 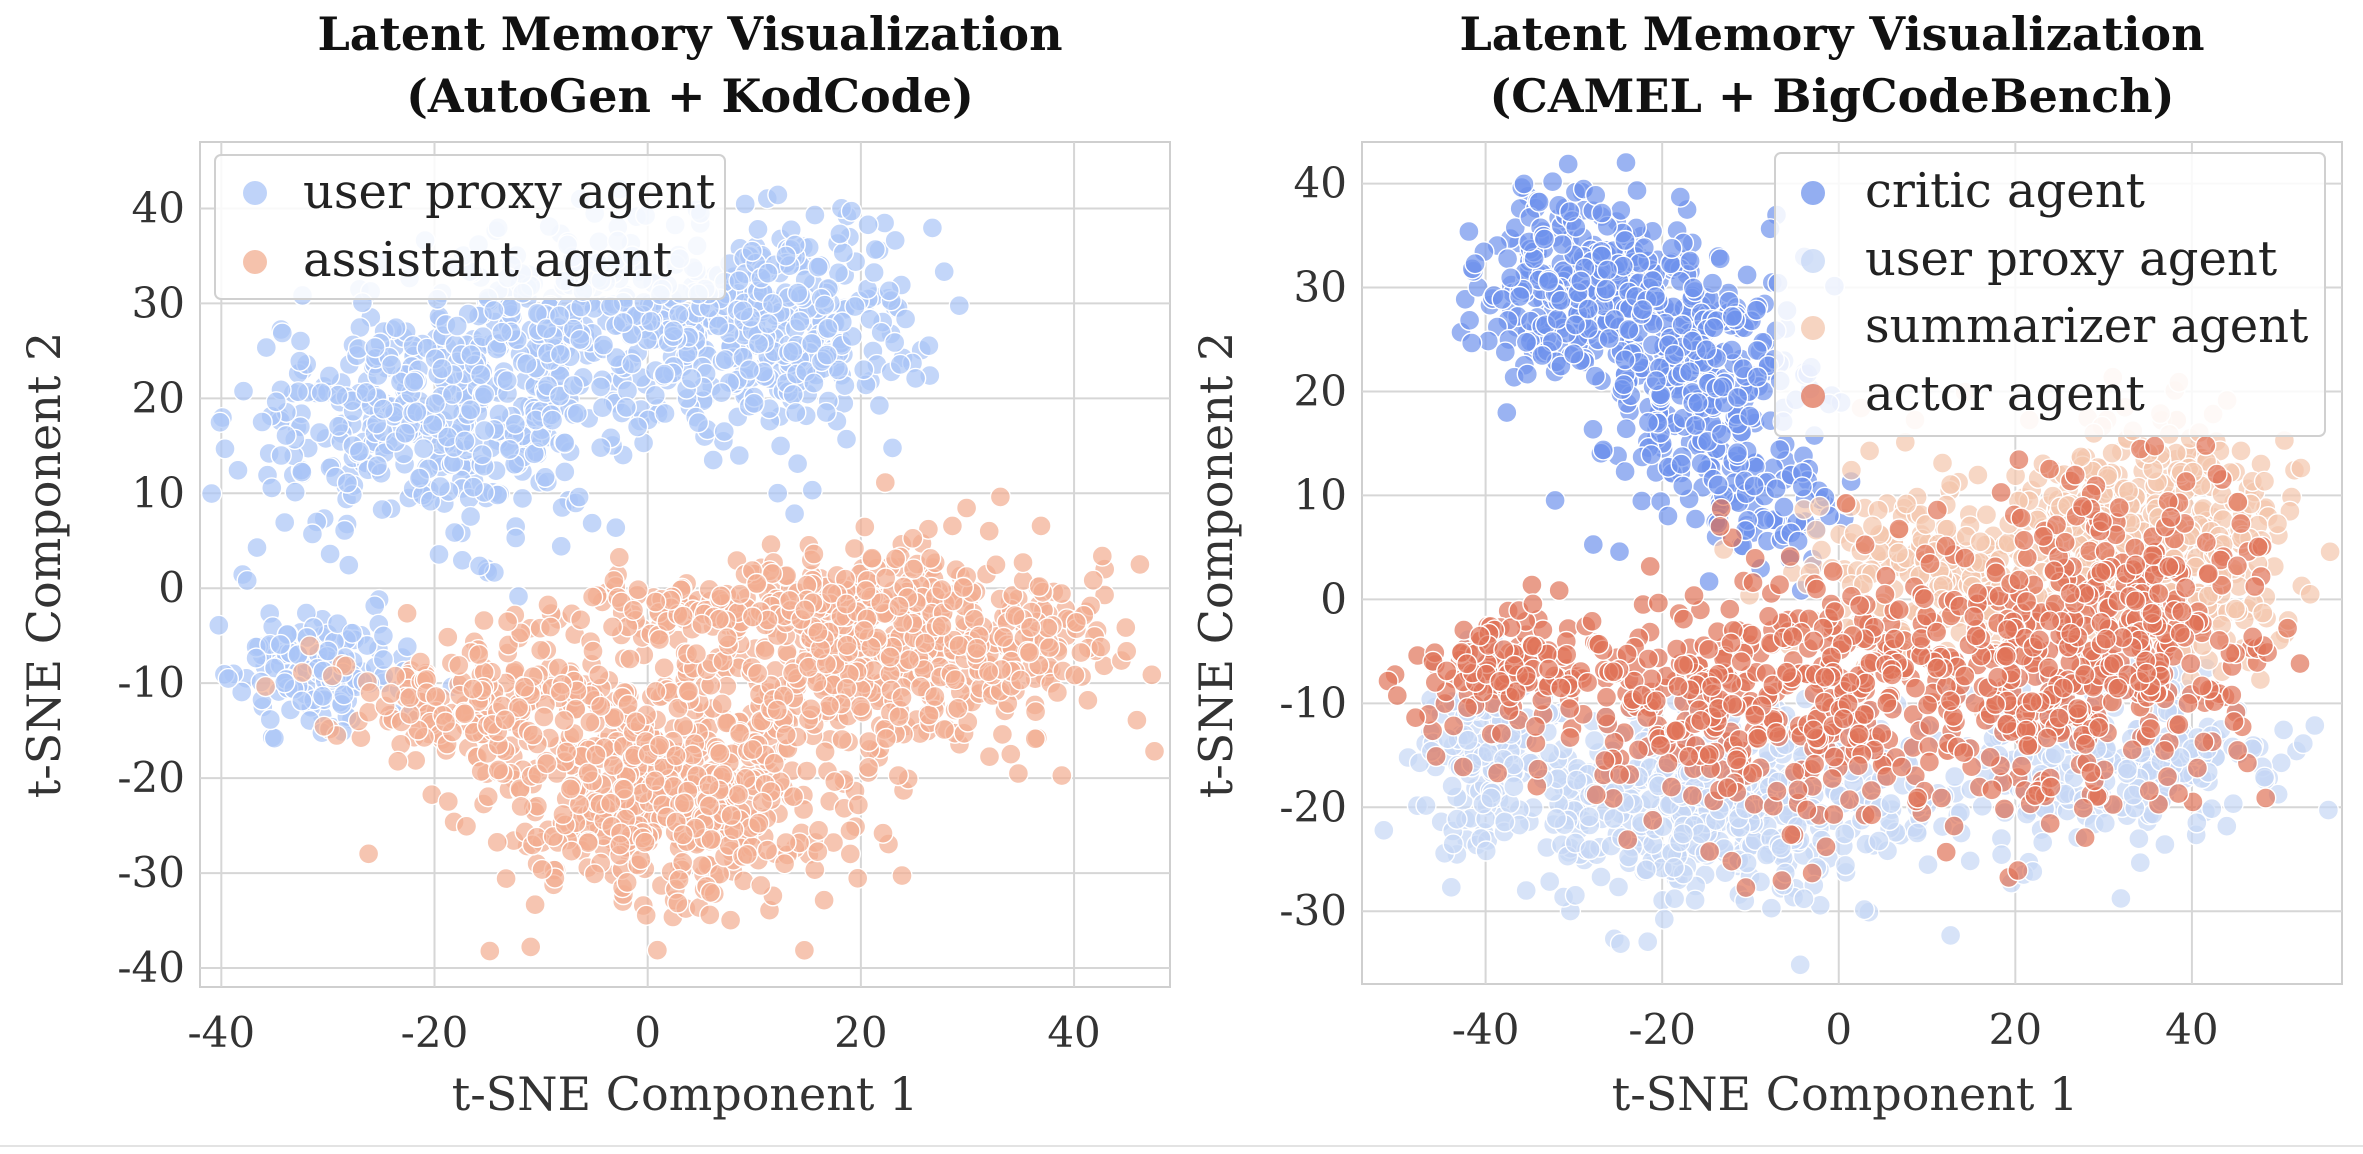 I want to click on y-tick-label: -20, so click(x=151, y=777).